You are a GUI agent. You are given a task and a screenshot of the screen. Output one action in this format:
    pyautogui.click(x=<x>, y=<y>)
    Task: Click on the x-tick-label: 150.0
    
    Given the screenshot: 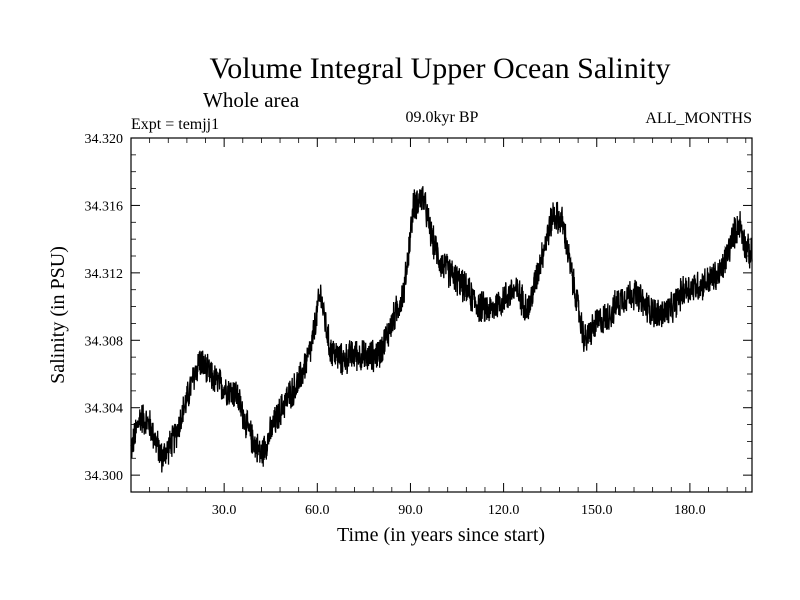 What is the action you would take?
    pyautogui.click(x=597, y=510)
    